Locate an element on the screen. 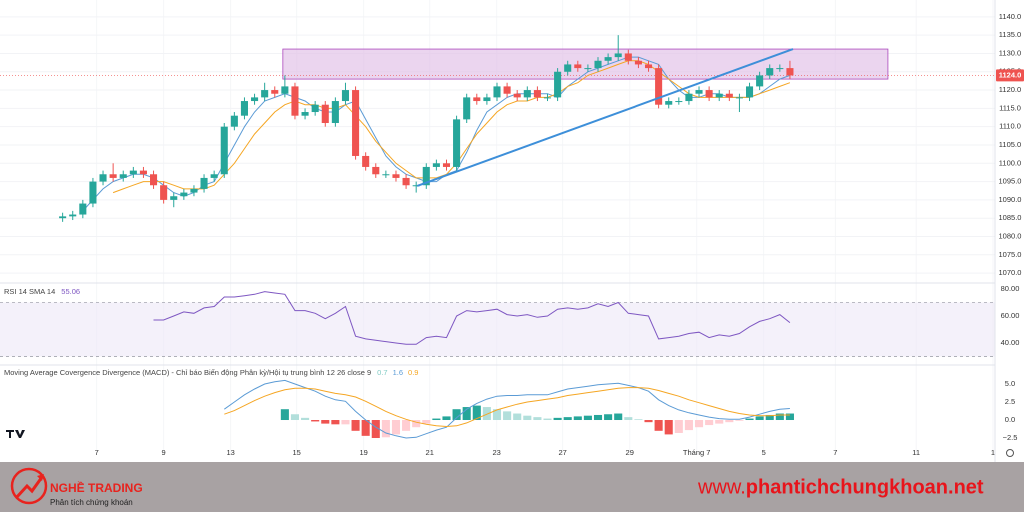  x-tick-label: 5 is located at coordinates (764, 452).